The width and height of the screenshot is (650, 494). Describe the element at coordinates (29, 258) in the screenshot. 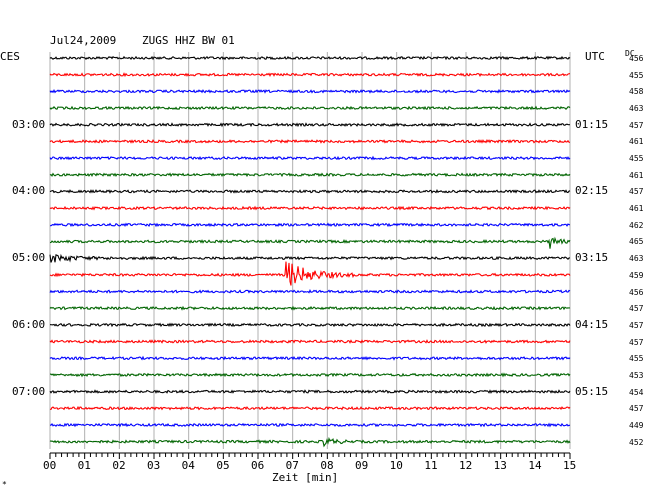

I see `left-time-label: 05:00` at that location.